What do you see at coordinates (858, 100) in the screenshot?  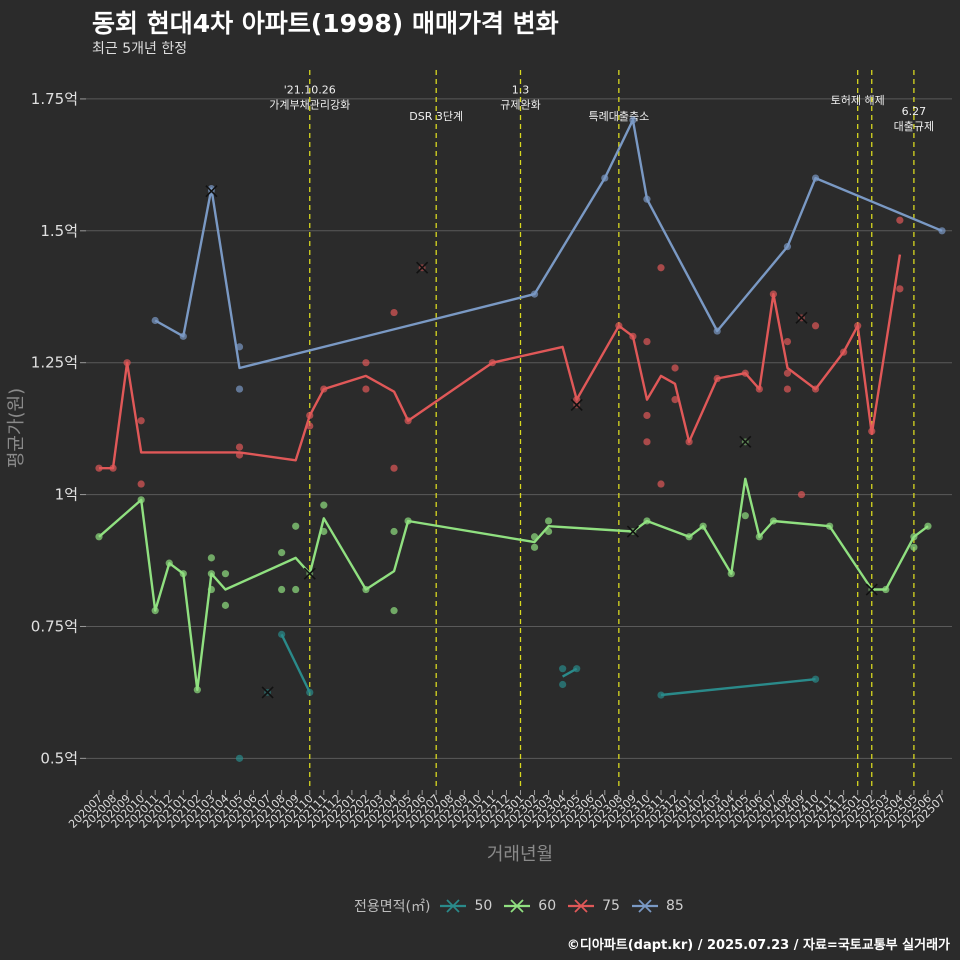 I see `event-label: 토허제 해제` at bounding box center [858, 100].